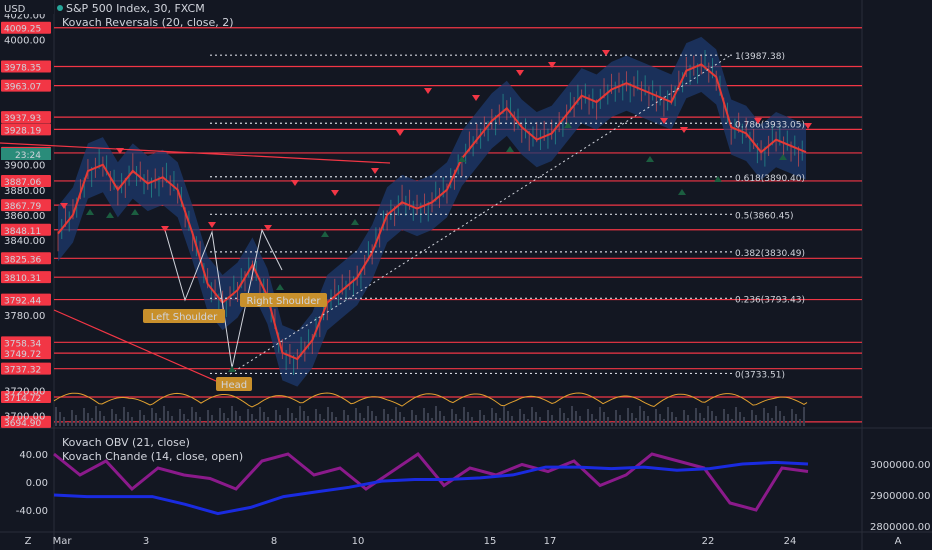  I want to click on currency-label: USD, so click(15, 9).